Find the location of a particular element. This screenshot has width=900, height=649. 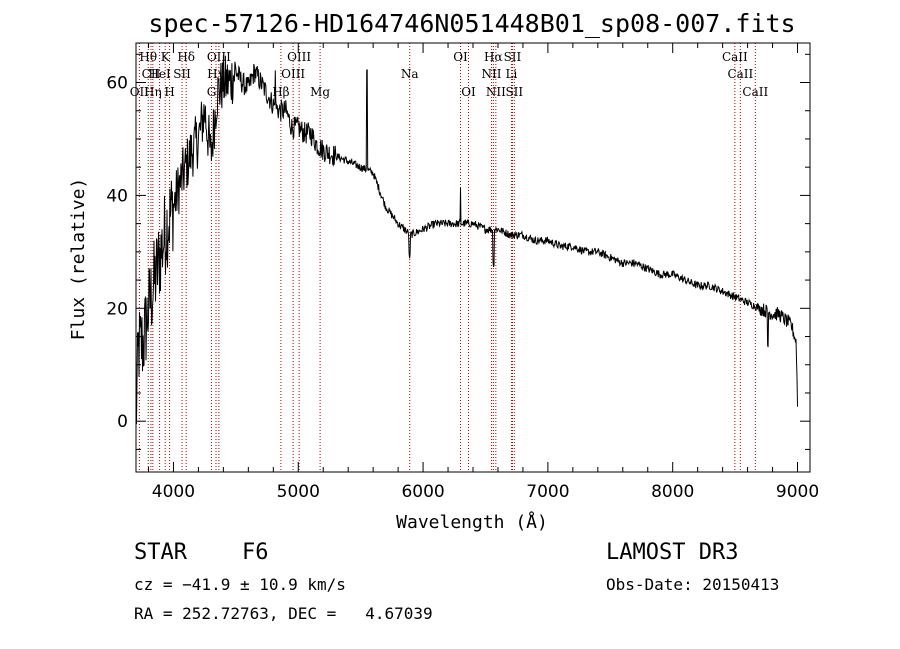

x-tick-label: 8000 is located at coordinates (672, 492).